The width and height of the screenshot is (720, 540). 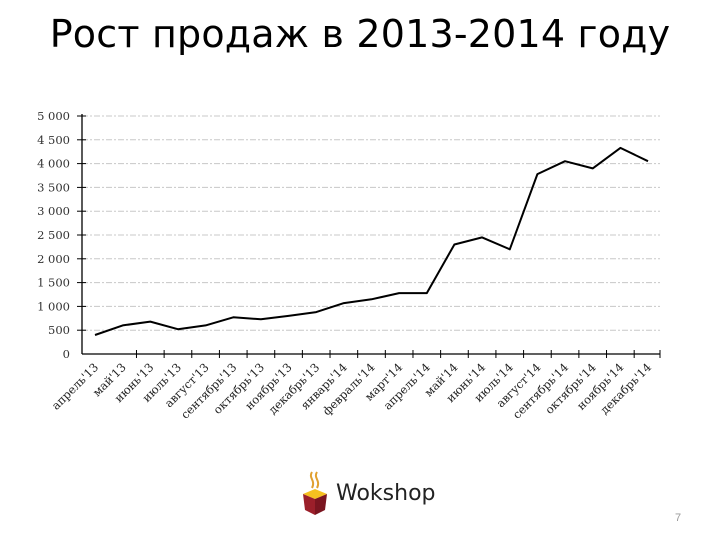 What do you see at coordinates (53, 187) in the screenshot?
I see `y-tick-label: 3 500` at bounding box center [53, 187].